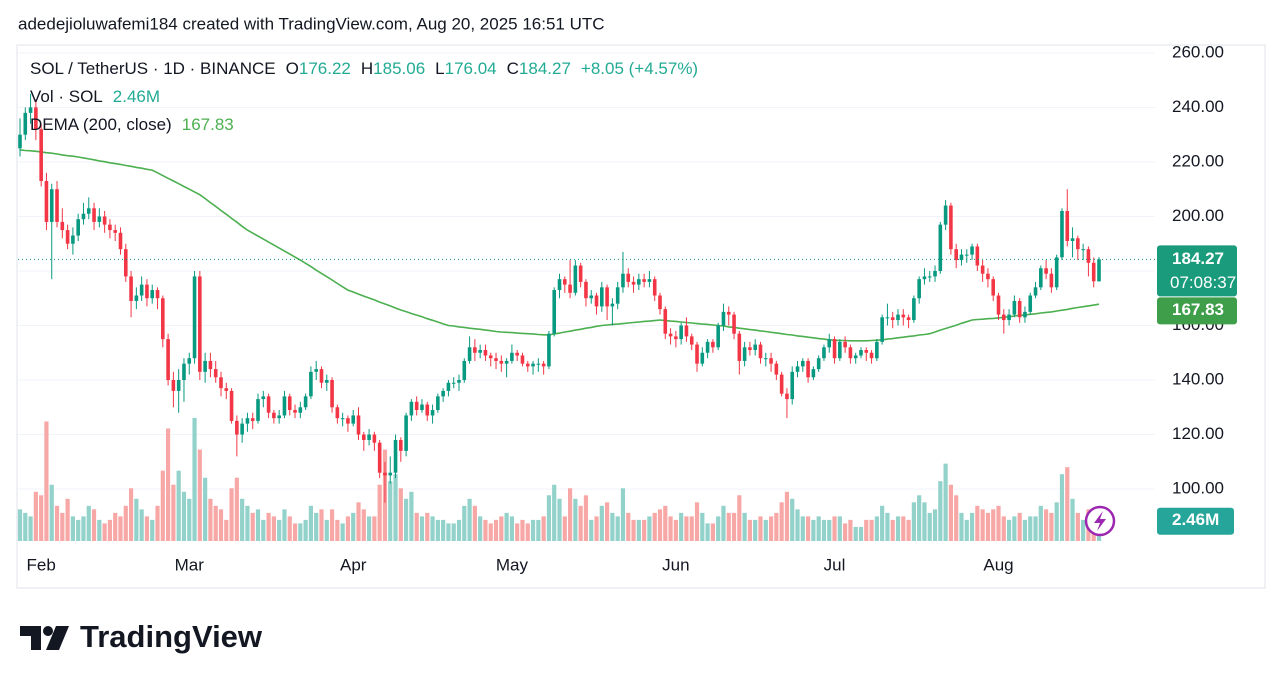  I want to click on x-tick-label: May, so click(512, 564).